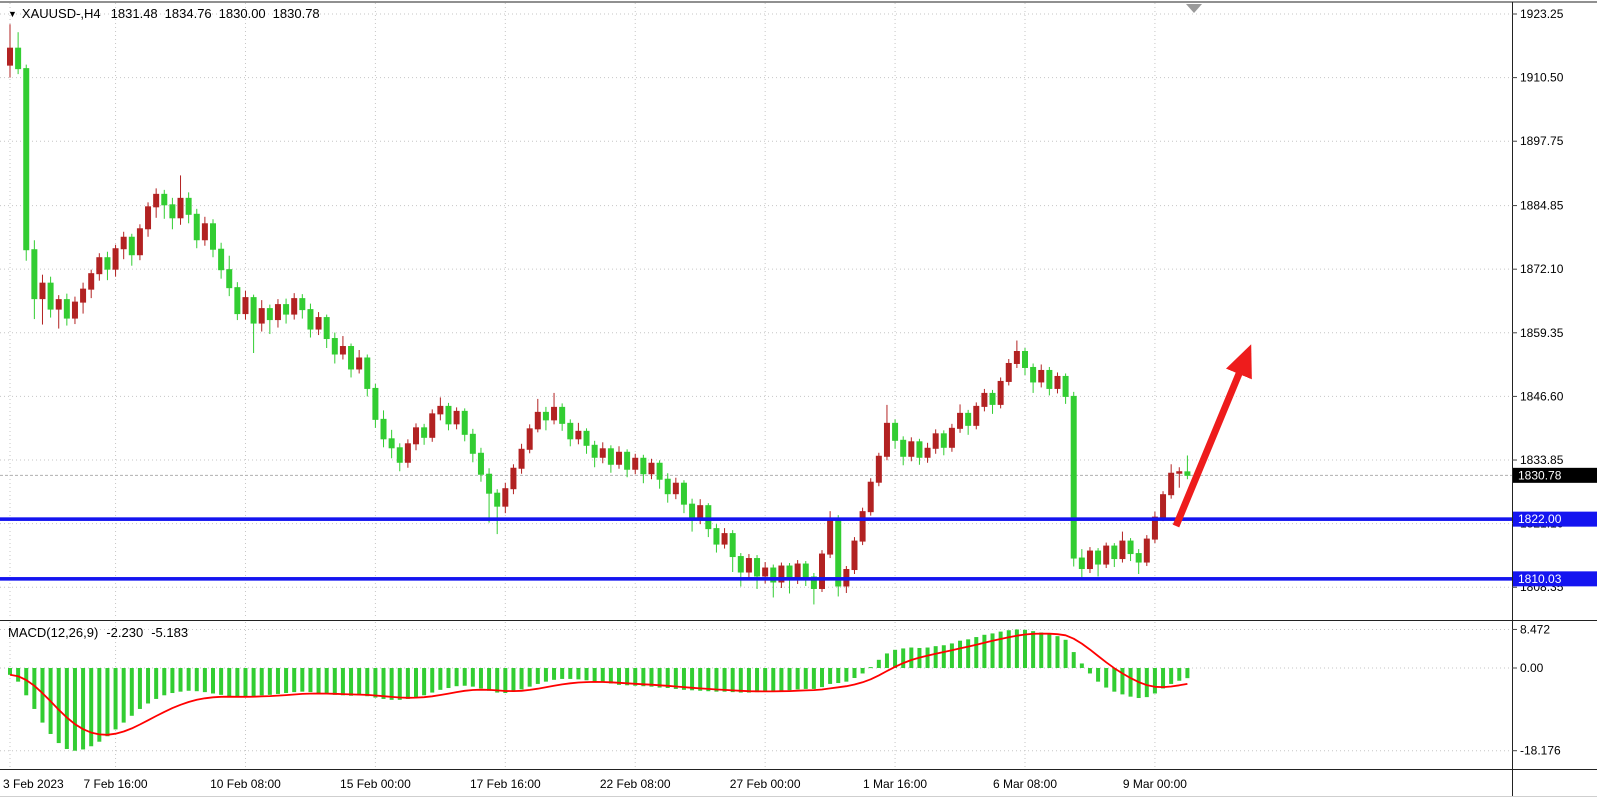 This screenshot has height=811, width=1597. What do you see at coordinates (125, 632) in the screenshot?
I see `macd-main-value: -2.230` at bounding box center [125, 632].